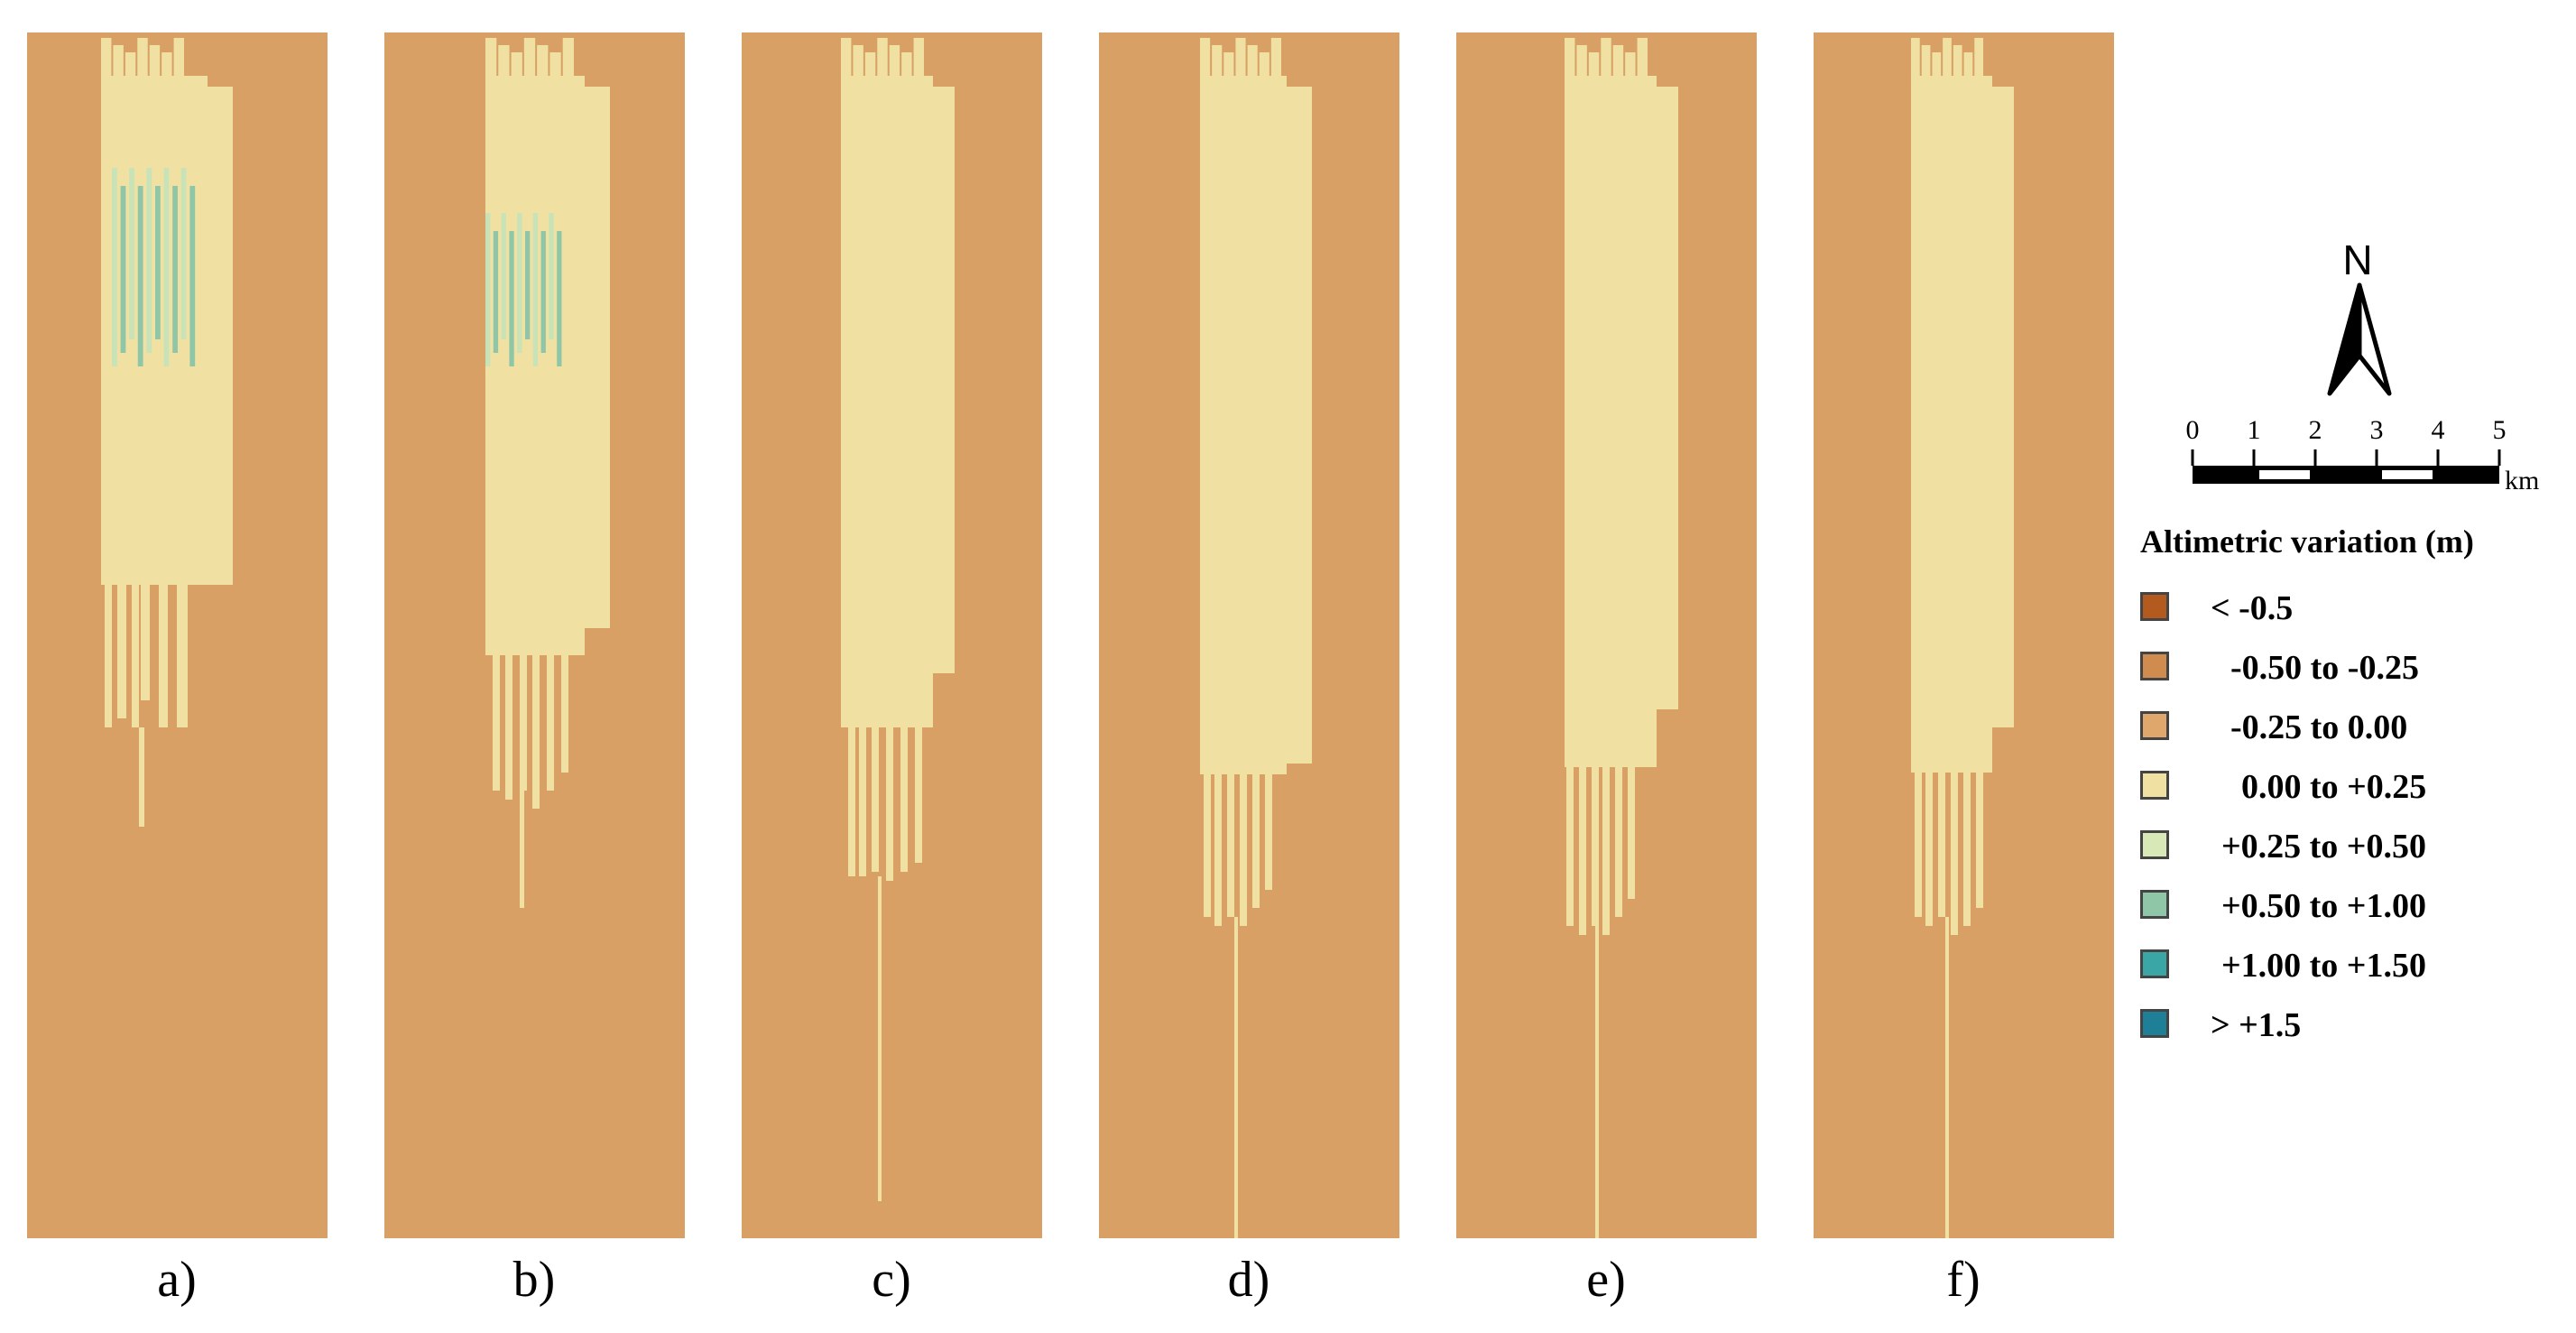 This screenshot has height=1333, width=2576. Describe the element at coordinates (2359, 339) in the screenshot. I see `north-arrow-icon` at that location.